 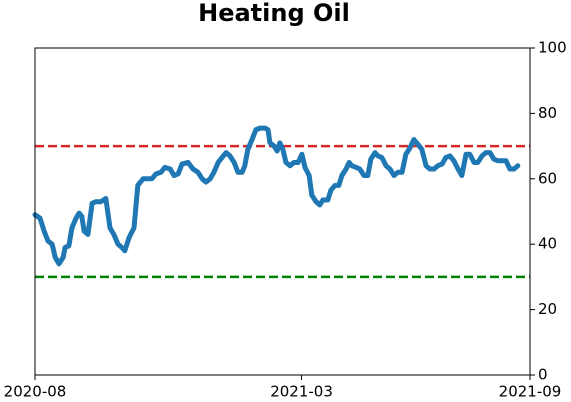 I want to click on x-tick-label: 2021-09, so click(x=530, y=392).